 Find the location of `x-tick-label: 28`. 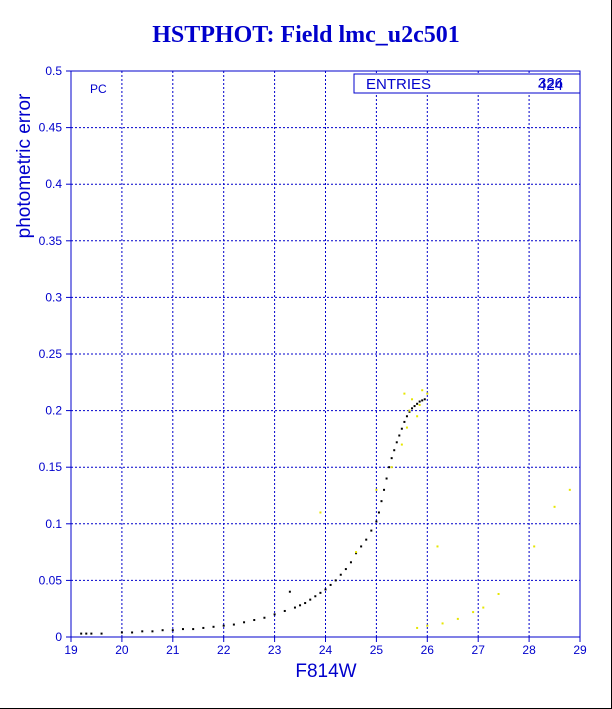

x-tick-label: 28 is located at coordinates (529, 650).